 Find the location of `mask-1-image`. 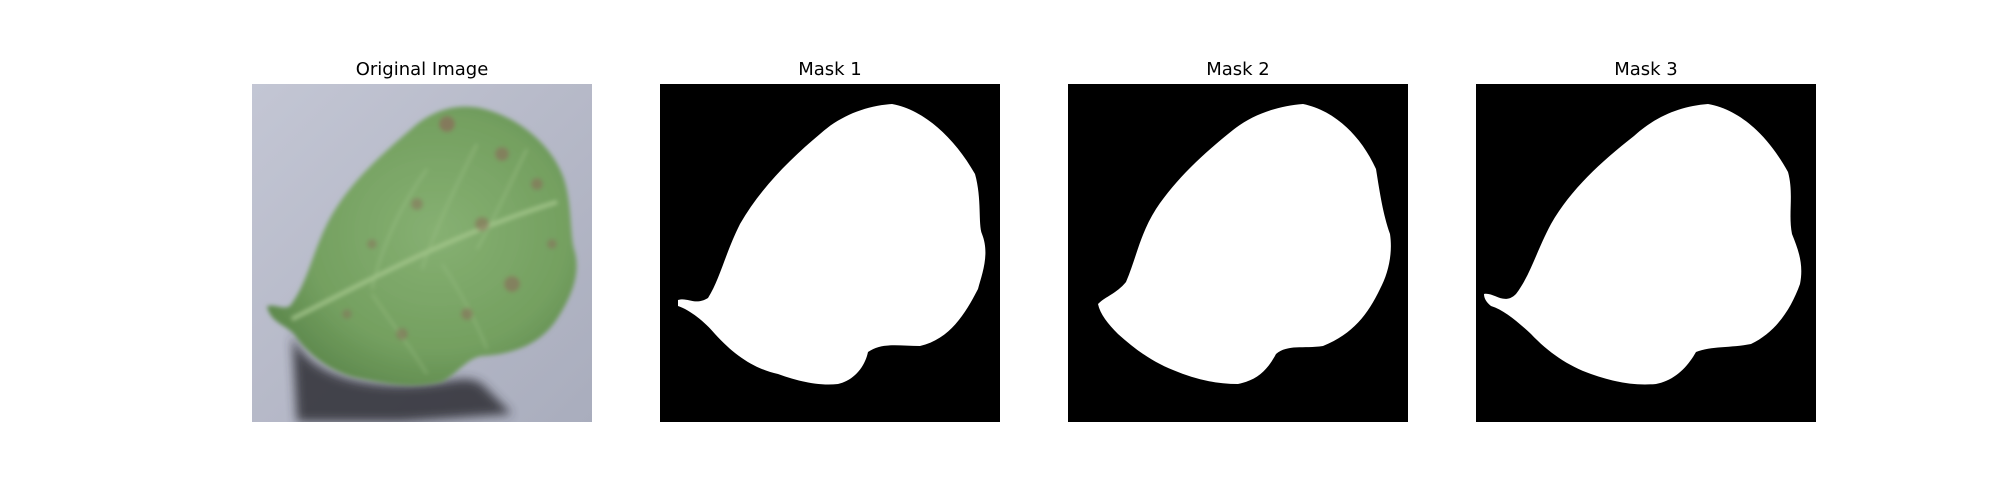

mask-1-image is located at coordinates (830, 253).